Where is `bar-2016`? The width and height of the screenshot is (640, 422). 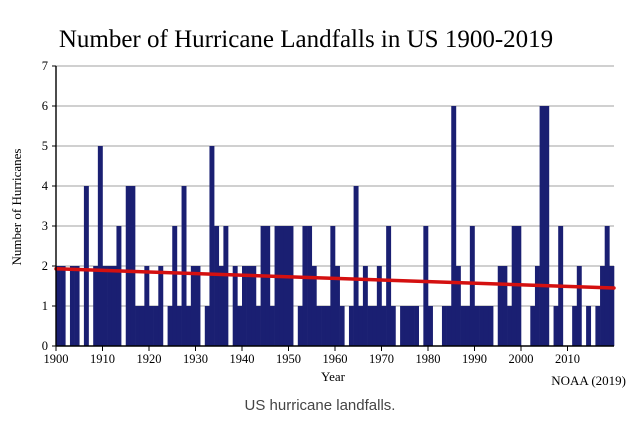
bar-2016 is located at coordinates (598, 326).